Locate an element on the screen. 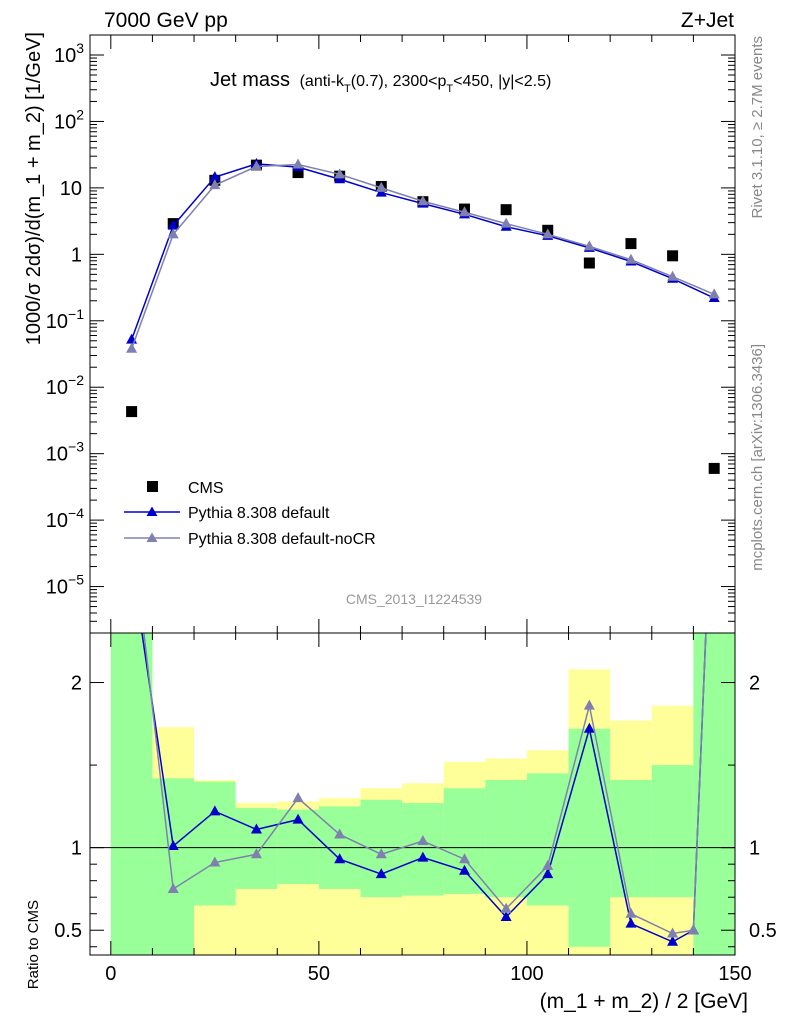 The width and height of the screenshot is (786, 1024). main-y-tick-label: 10⁻³ is located at coordinates (65, 452).